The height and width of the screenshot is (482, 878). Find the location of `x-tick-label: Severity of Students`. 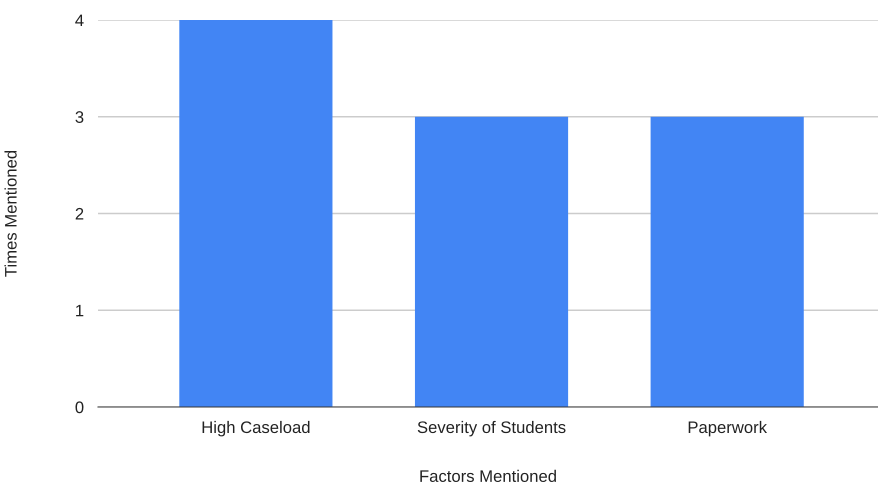

x-tick-label: Severity of Students is located at coordinates (492, 428).